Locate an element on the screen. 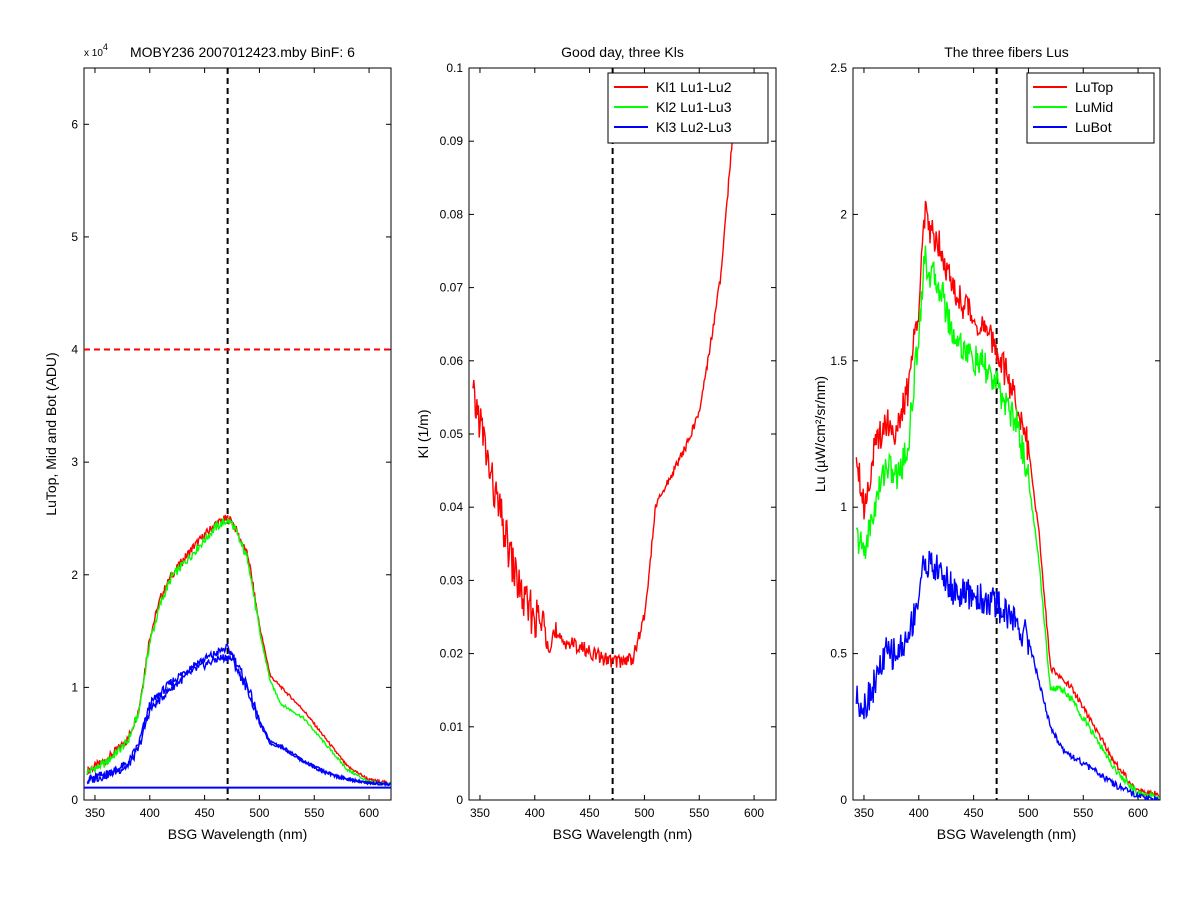 The image size is (1200, 900). legend: Kl1 Lu1-Lu2 Kl2 Lu1-Lu3 Kl3 Lu2-Lu3 is located at coordinates (688, 108).